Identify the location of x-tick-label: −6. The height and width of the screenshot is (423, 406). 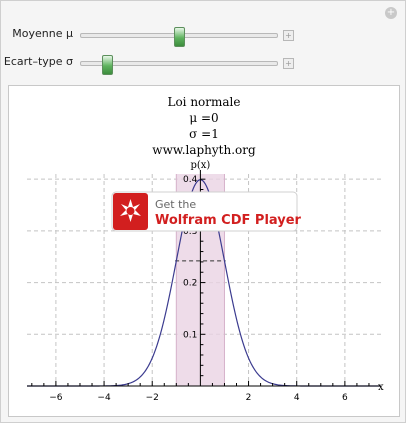
(56, 398).